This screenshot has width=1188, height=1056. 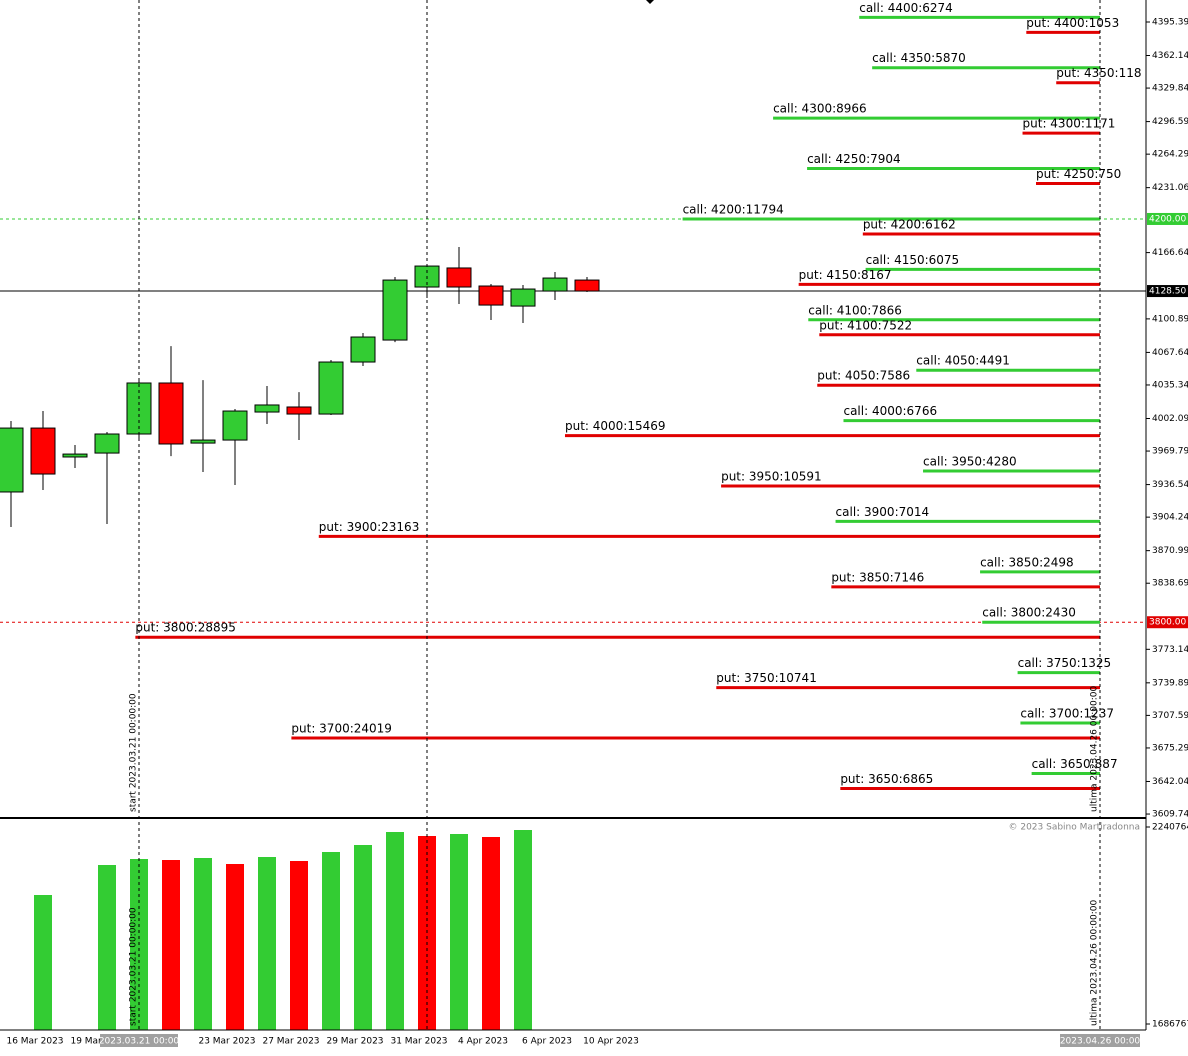 I want to click on x-tick-label: 6 Apr 2023, so click(x=547, y=1042).